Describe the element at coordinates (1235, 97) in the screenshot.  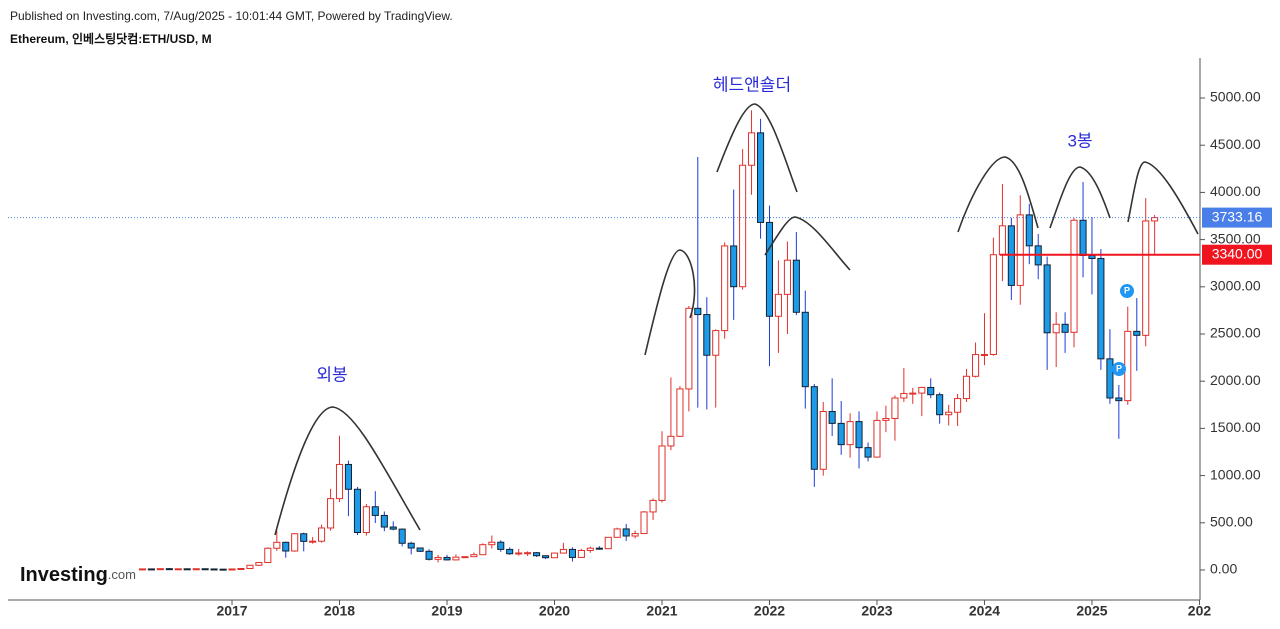
I see `y-tick-label: 5000.00` at that location.